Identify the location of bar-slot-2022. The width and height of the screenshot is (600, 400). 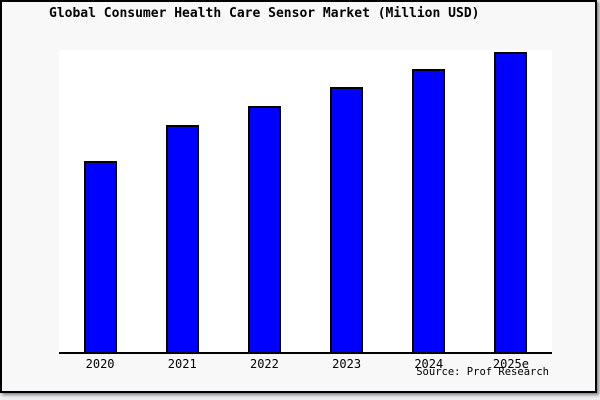
(264, 201).